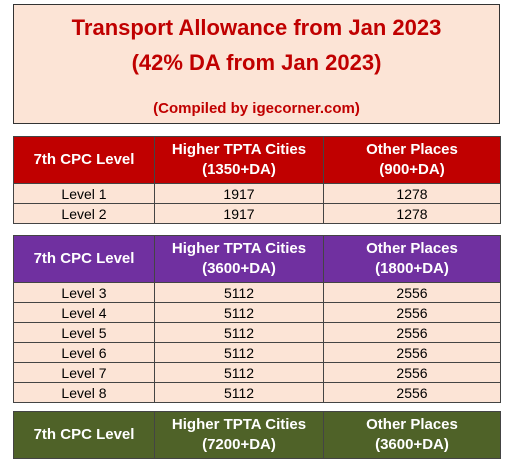 The height and width of the screenshot is (462, 517). Describe the element at coordinates (239, 169) in the screenshot. I see `header-higher-tpta-rate: (1350+DA)` at that location.